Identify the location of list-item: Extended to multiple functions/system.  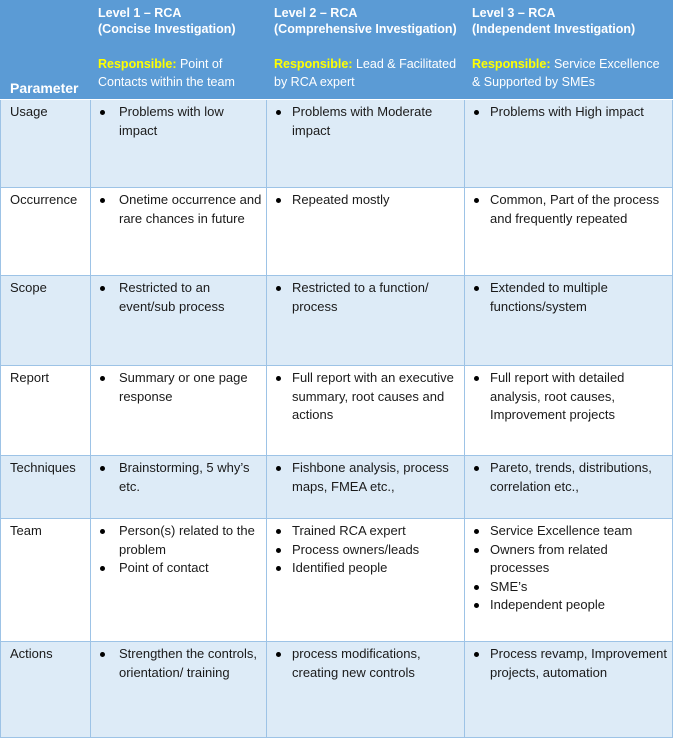
(570, 297).